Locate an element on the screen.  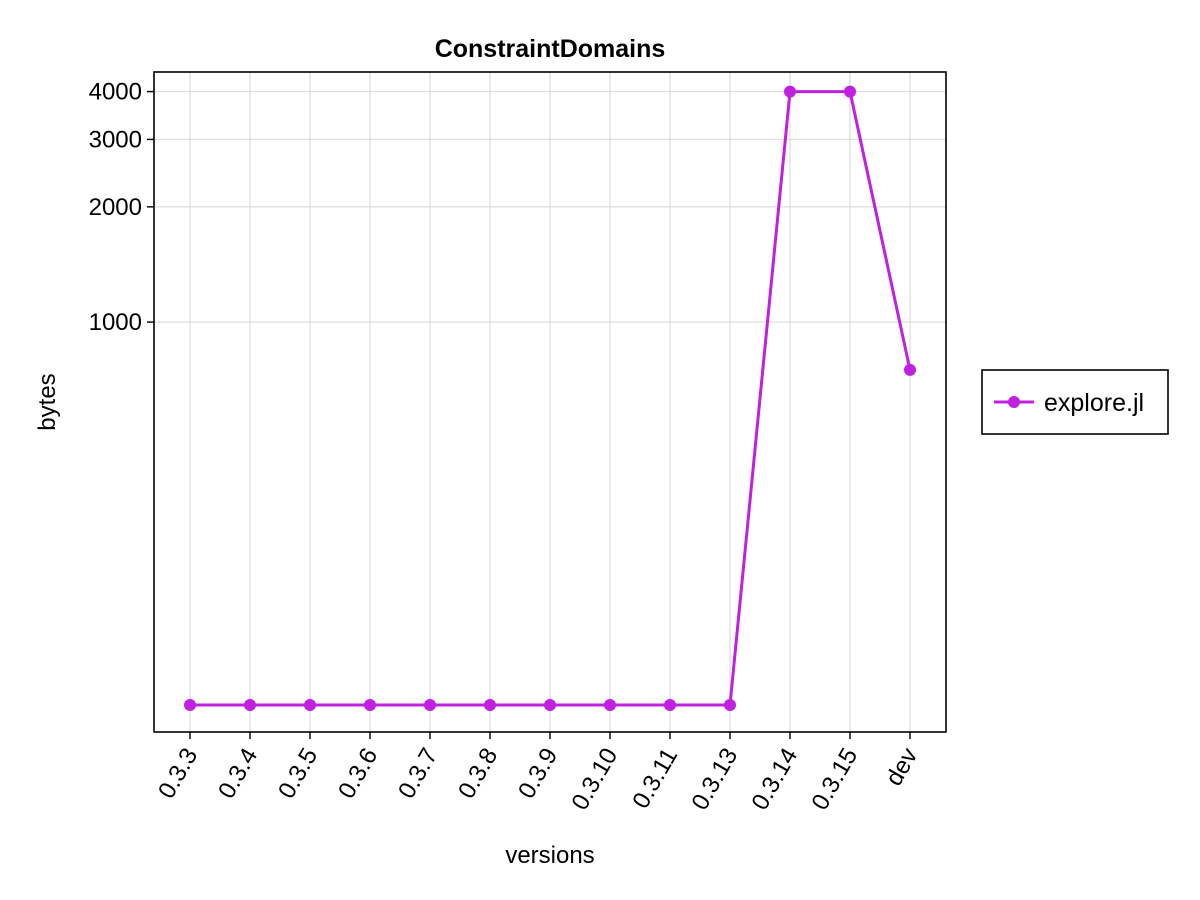
y-tick-label: 2000 is located at coordinates (115, 207).